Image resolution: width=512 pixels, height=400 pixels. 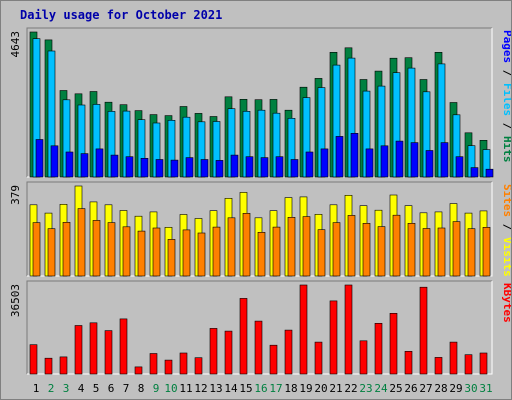 What do you see at coordinates (506, 149) in the screenshot?
I see `legend-hits: Hits` at bounding box center [506, 149].